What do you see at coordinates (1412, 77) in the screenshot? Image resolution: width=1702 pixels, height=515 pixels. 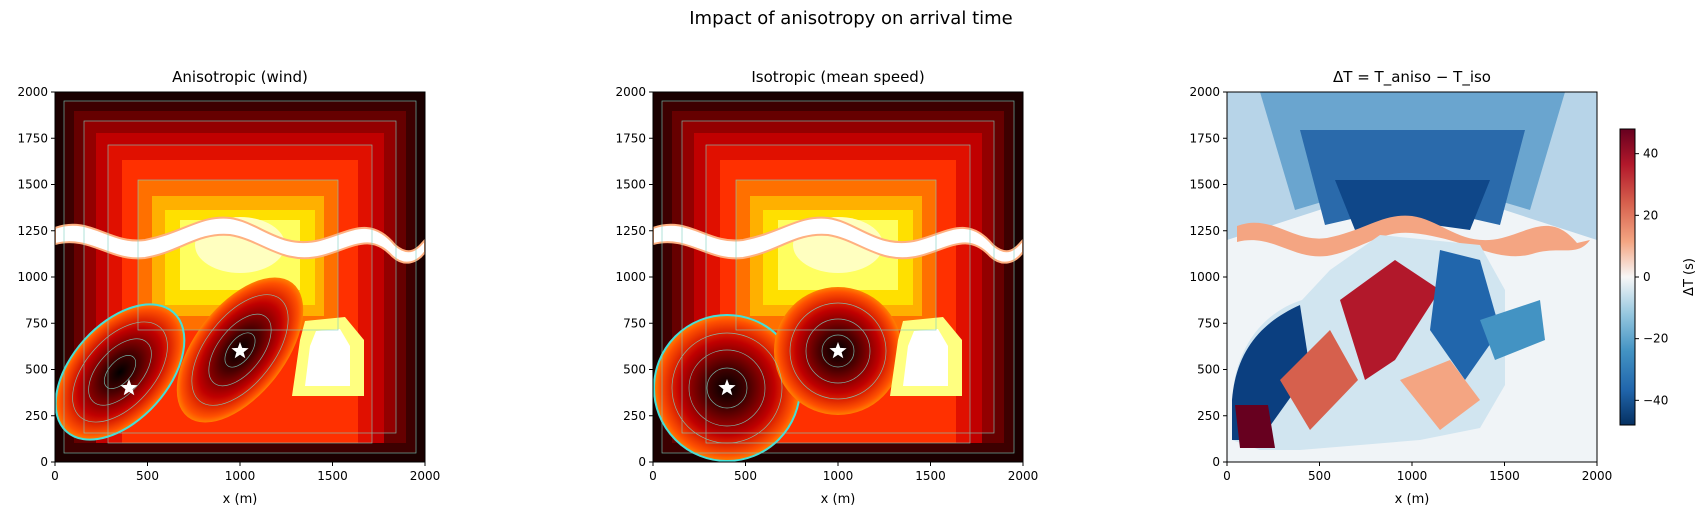 I see `panel-title: ΔT = T_aniso − T_iso` at bounding box center [1412, 77].